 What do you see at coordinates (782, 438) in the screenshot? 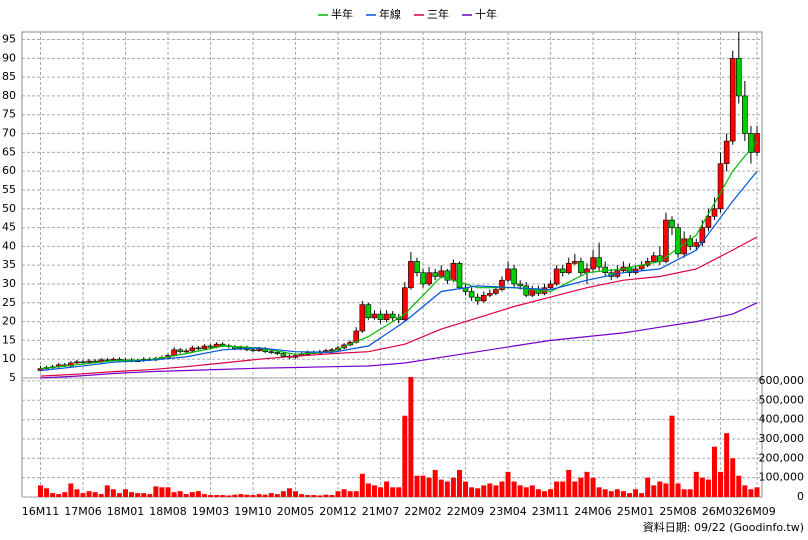
I see `y2-tick-label: 300,000` at bounding box center [782, 438].